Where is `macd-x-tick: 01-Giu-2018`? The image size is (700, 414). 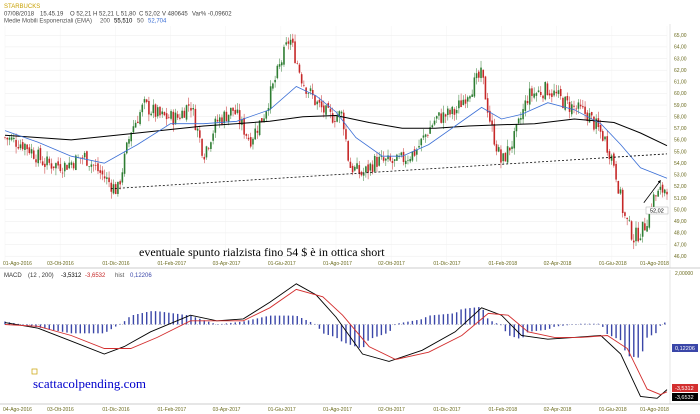 macd-x-tick: 01-Giu-2018 is located at coordinates (613, 410).